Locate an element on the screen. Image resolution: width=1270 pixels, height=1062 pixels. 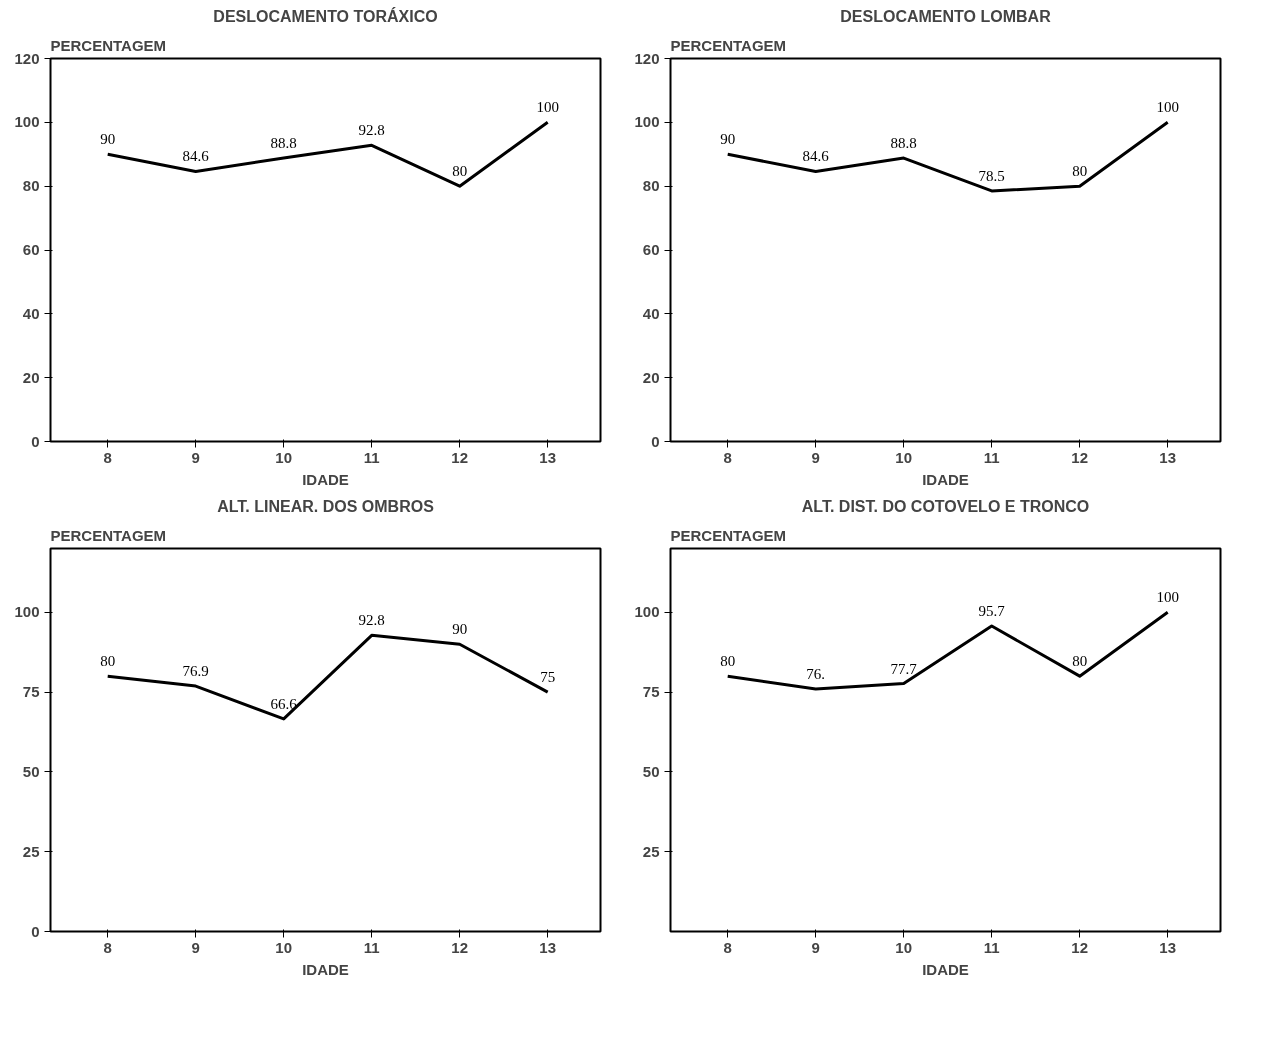
data-label: 95.7 is located at coordinates (992, 611).